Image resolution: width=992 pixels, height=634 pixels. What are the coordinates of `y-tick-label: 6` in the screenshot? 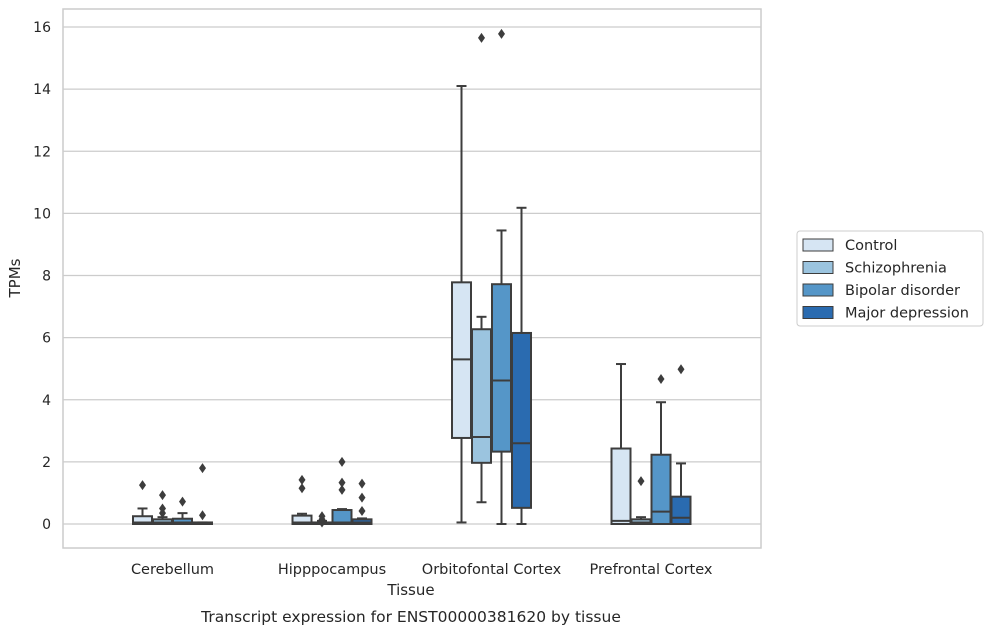 It's located at (46, 339).